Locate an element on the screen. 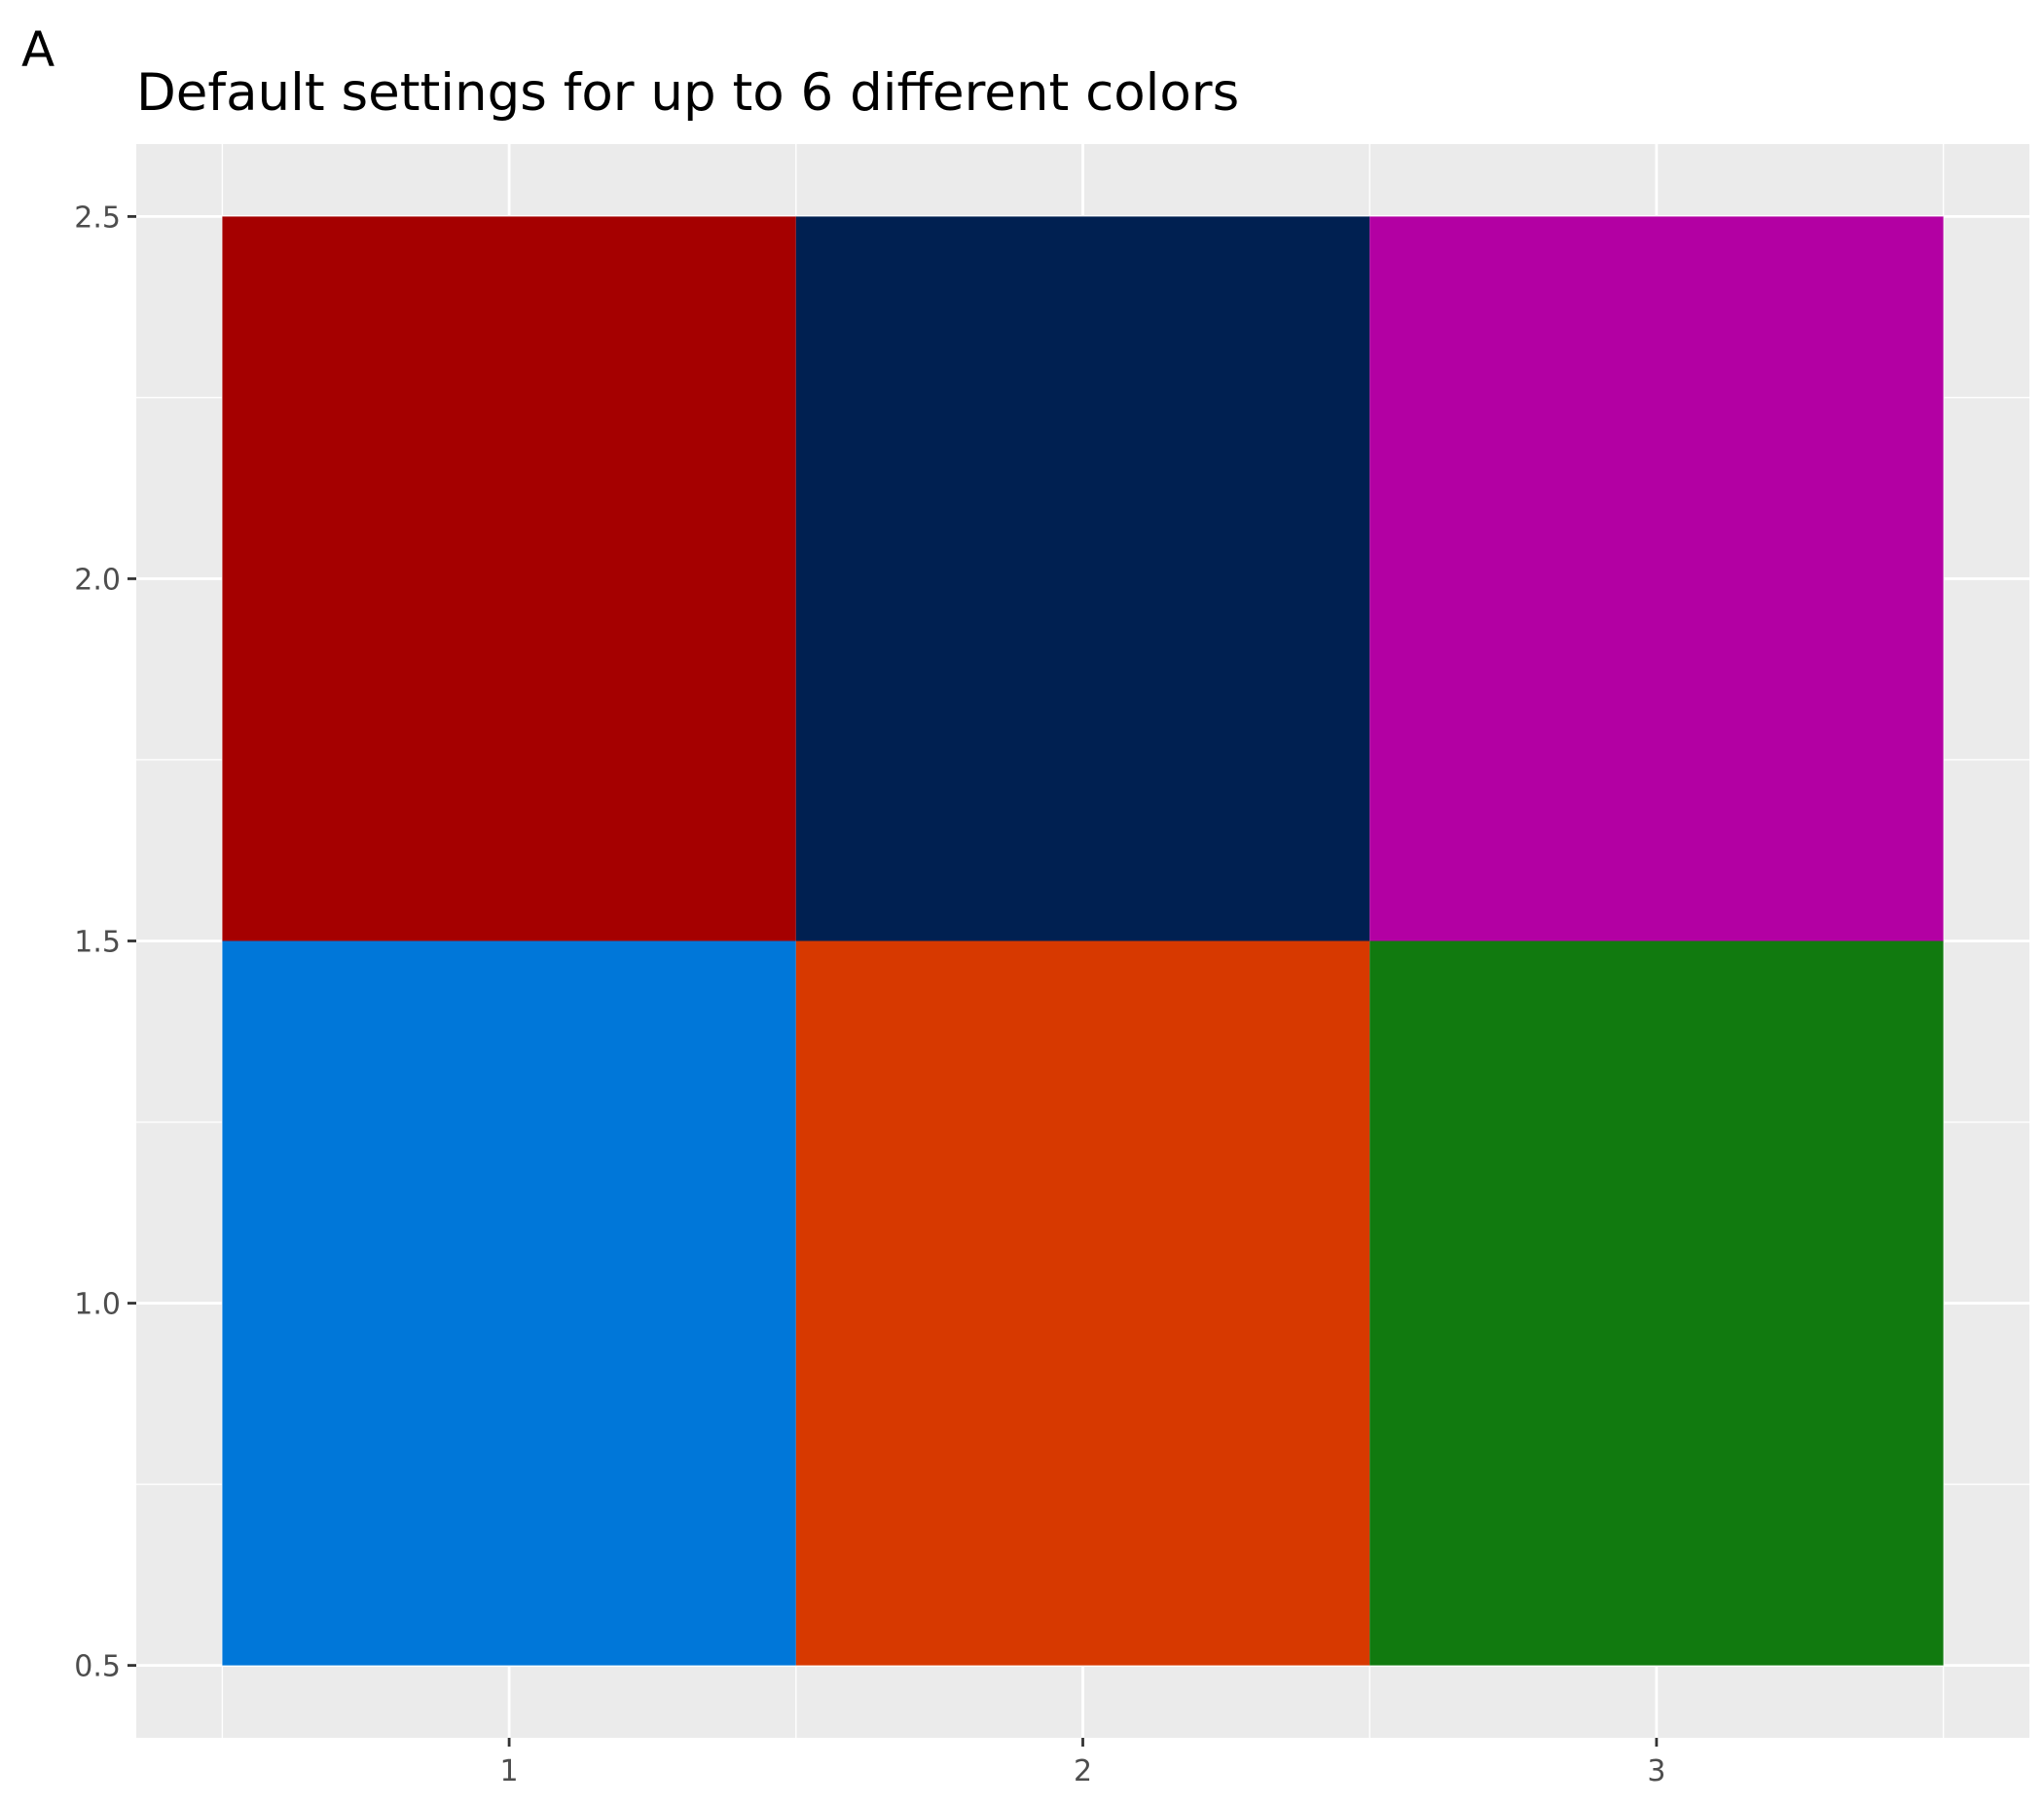  x-tick-label: 3 is located at coordinates (1656, 1771).